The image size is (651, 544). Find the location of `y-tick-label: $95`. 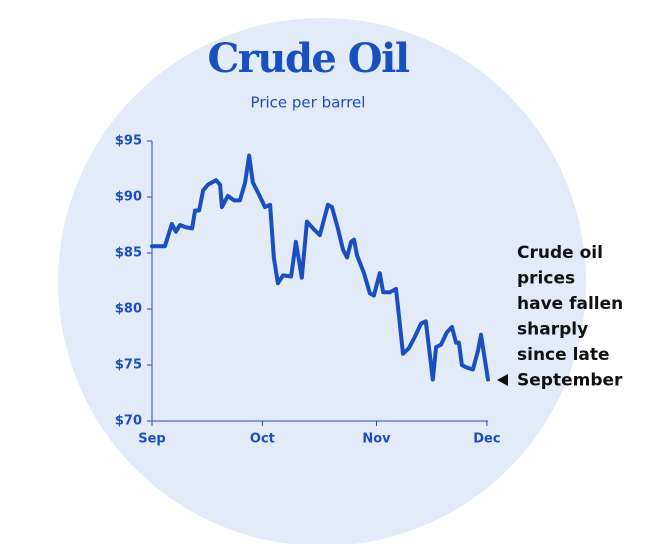

y-tick-label: $95 is located at coordinates (128, 141).